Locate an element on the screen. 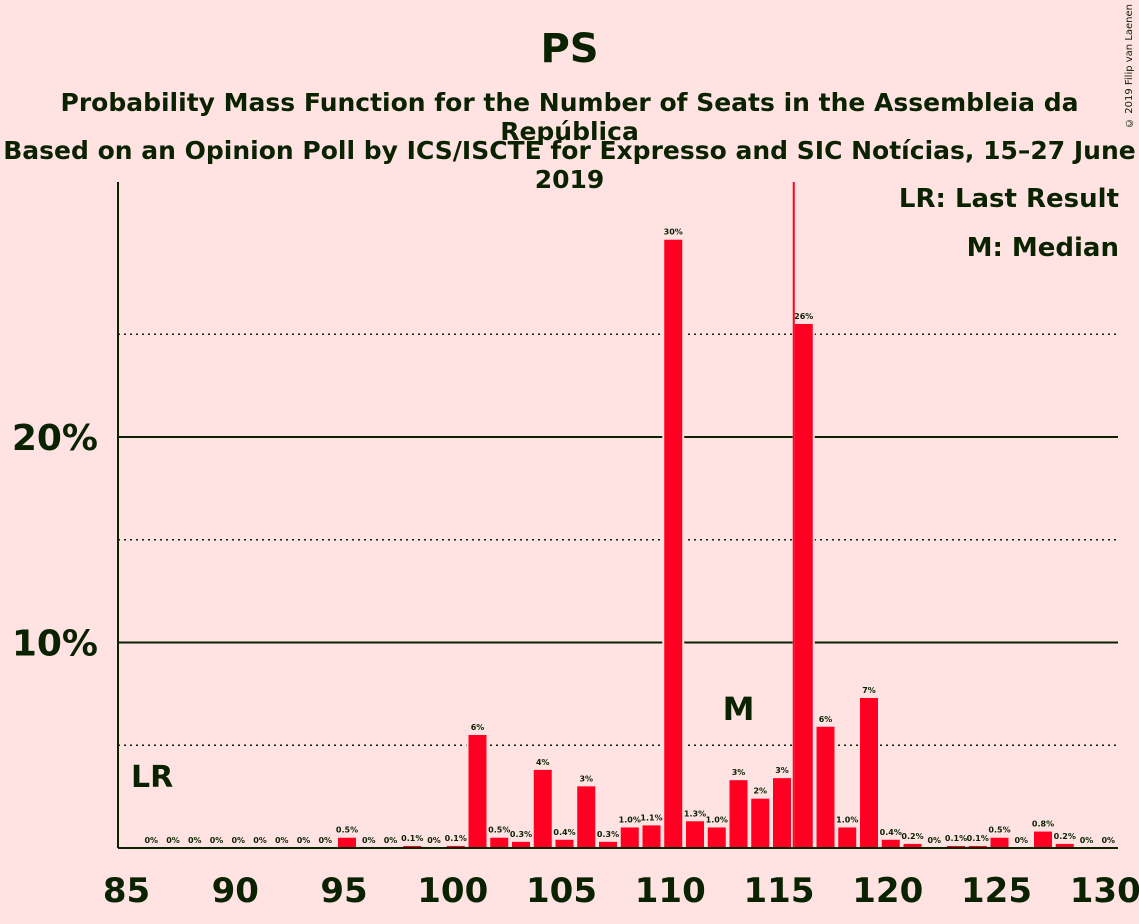 Image resolution: width=1139 pixels, height=924 pixels. bar-value-label: 1.3% is located at coordinates (695, 813).